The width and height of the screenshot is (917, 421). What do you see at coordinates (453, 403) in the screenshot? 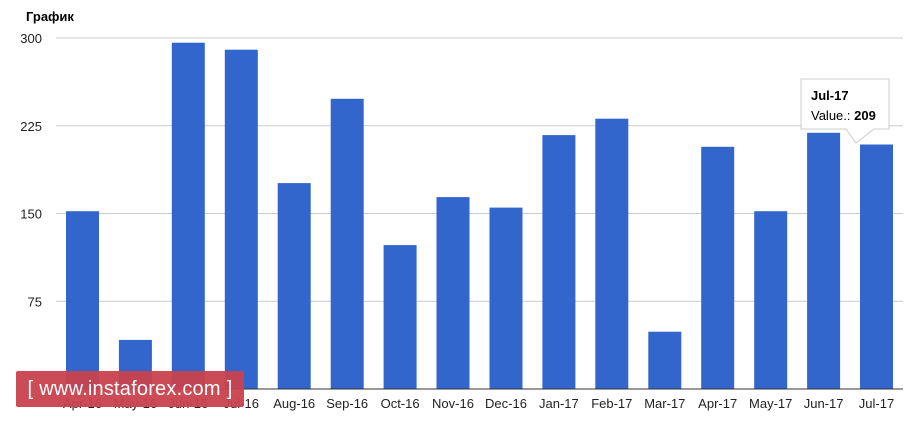
I see `x-tick-label: Nov-16` at bounding box center [453, 403].